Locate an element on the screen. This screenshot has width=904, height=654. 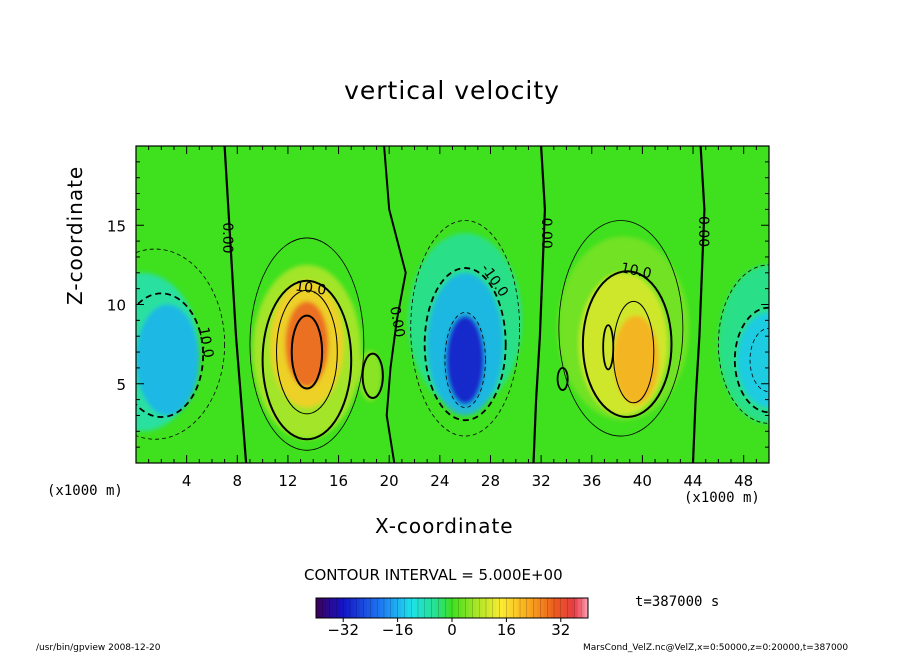
x-tick-label: 12 is located at coordinates (287, 481).